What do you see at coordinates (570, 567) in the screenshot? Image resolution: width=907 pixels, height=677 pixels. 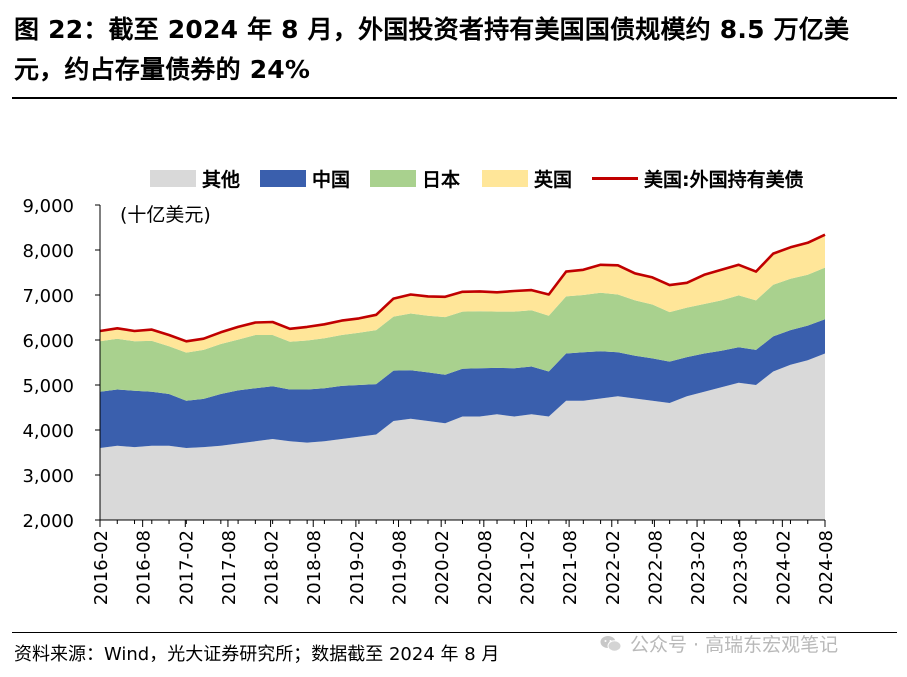 I see `x-tick-label: 2021-08` at bounding box center [570, 567].